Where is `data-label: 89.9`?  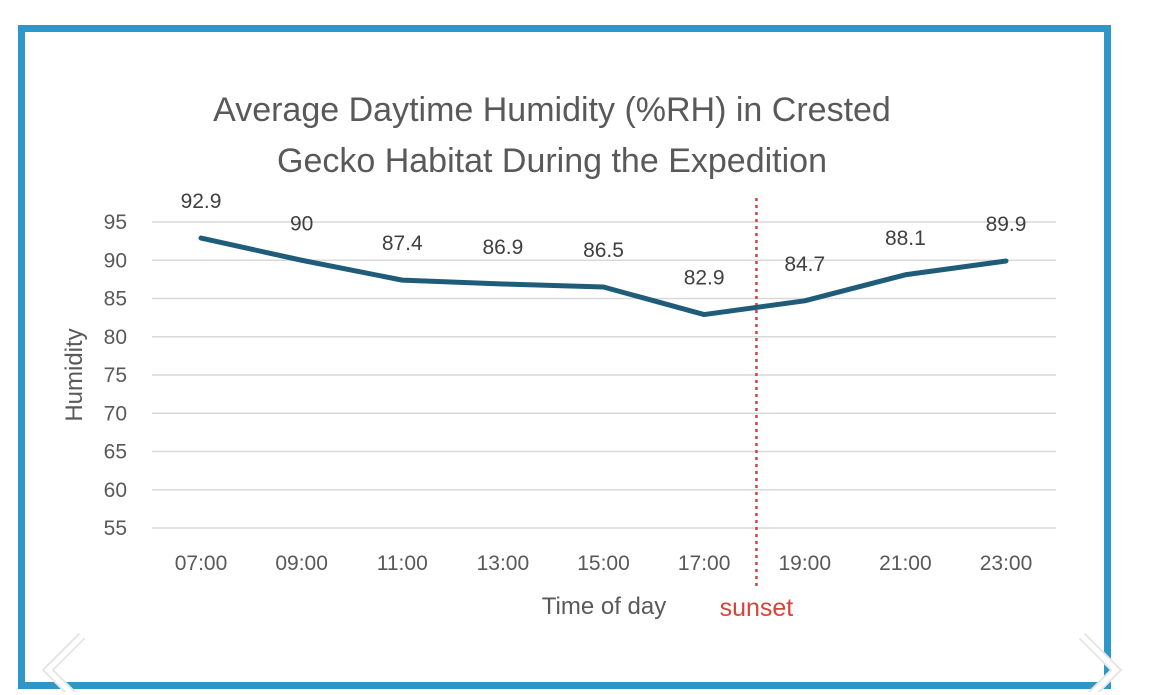 data-label: 89.9 is located at coordinates (1006, 224).